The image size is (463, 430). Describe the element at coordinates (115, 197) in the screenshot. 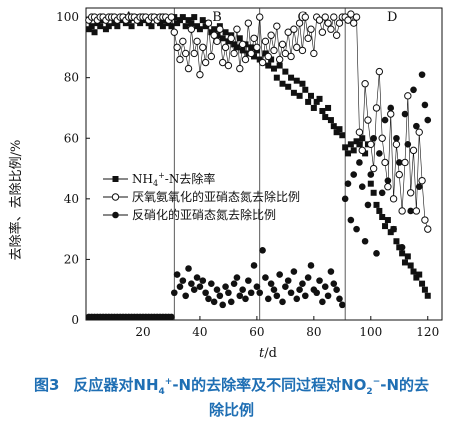

I see `legend-marker-anammox-nitrite` at that location.